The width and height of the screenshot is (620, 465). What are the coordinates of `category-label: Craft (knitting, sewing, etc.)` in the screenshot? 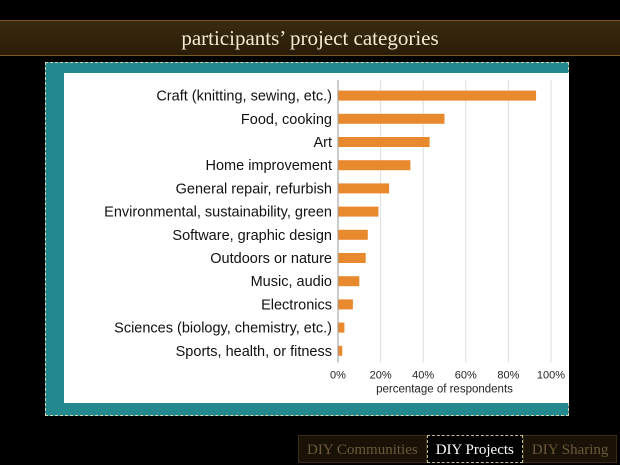 It's located at (244, 97).